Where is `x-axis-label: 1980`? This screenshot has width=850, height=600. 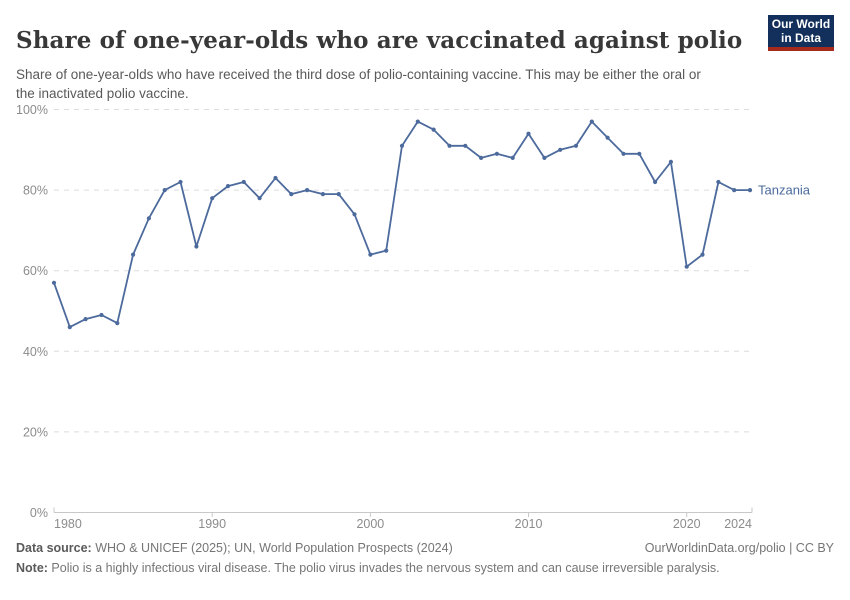
x-axis-label: 1980 is located at coordinates (68, 524).